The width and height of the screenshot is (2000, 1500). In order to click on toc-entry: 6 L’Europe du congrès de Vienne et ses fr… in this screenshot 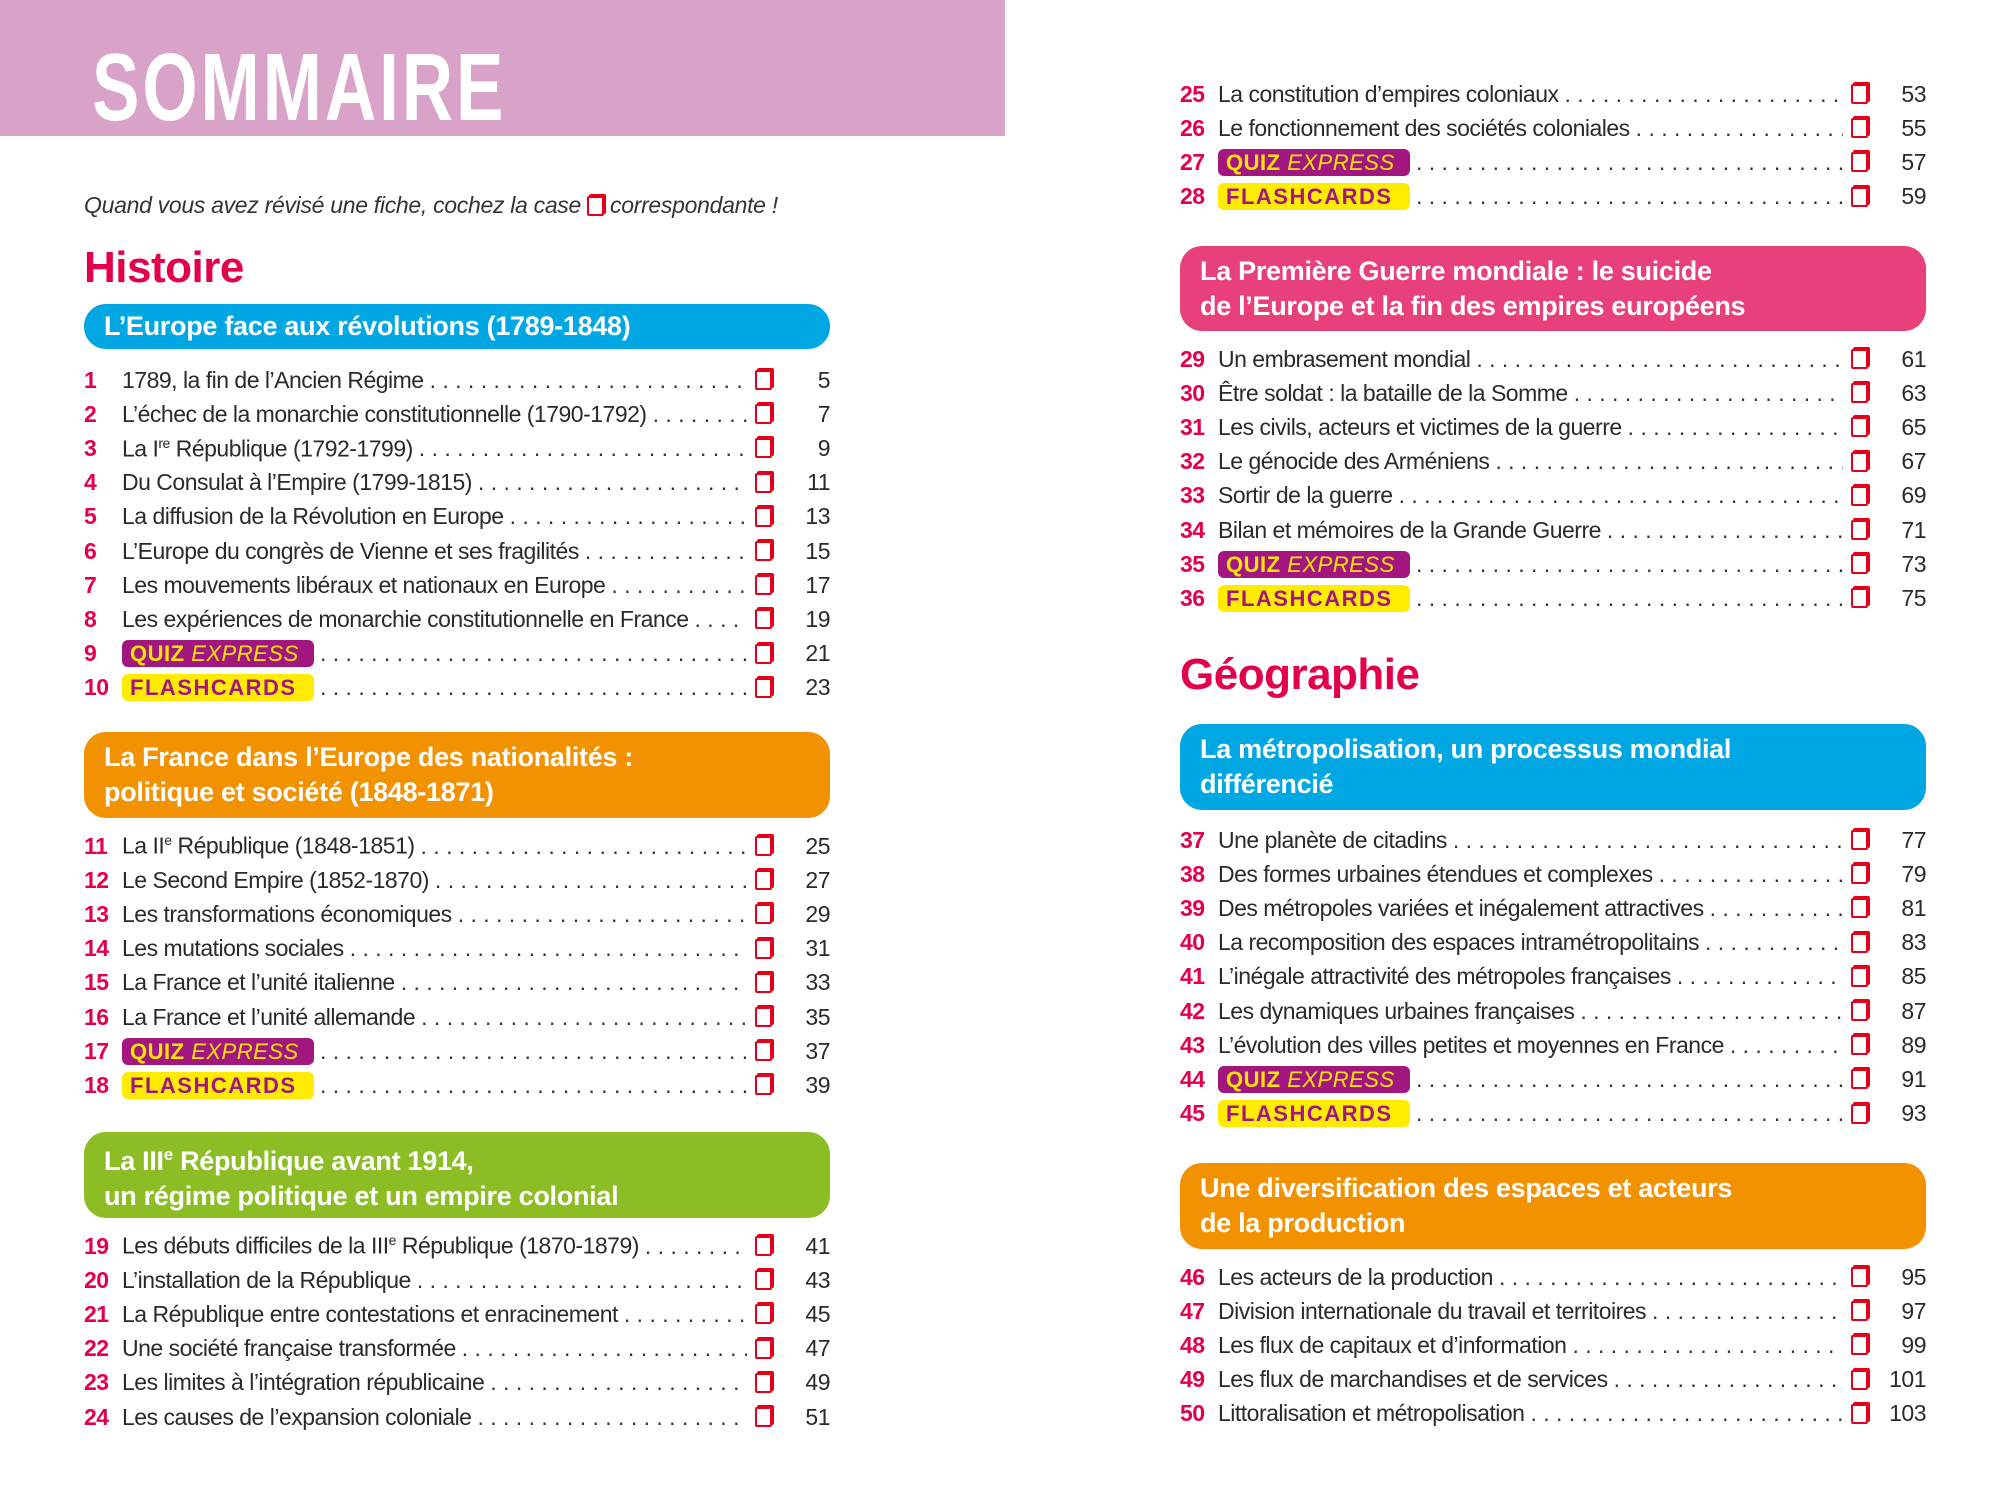, I will do `click(457, 551)`.